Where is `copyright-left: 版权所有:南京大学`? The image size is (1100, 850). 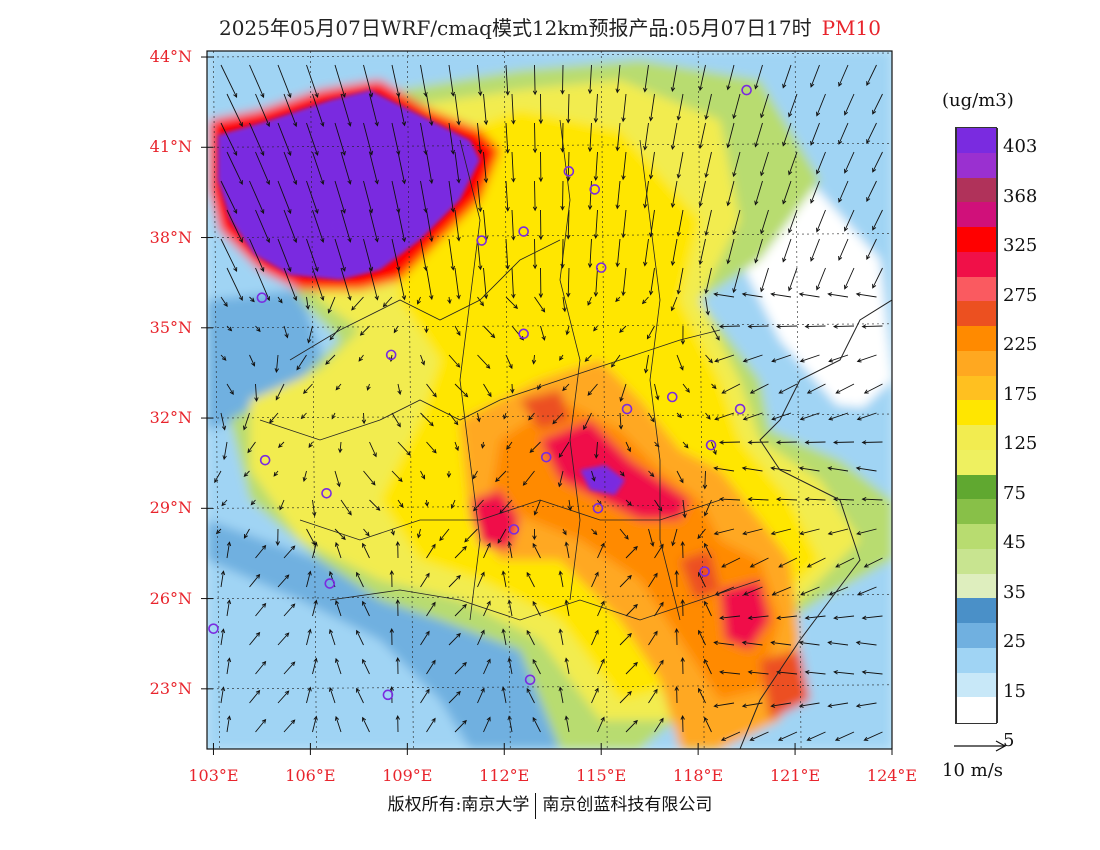 copyright-left: 版权所有:南京大学 is located at coordinates (458, 805).